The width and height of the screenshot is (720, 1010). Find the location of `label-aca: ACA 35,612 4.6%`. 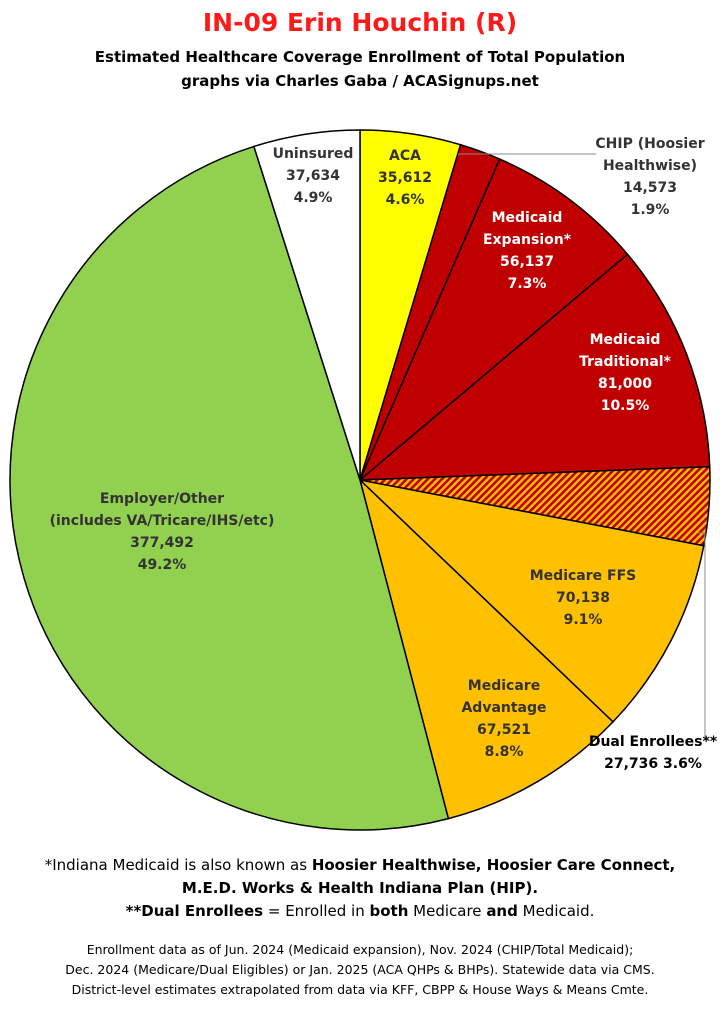

label-aca: ACA 35,612 4.6% is located at coordinates (405, 178).